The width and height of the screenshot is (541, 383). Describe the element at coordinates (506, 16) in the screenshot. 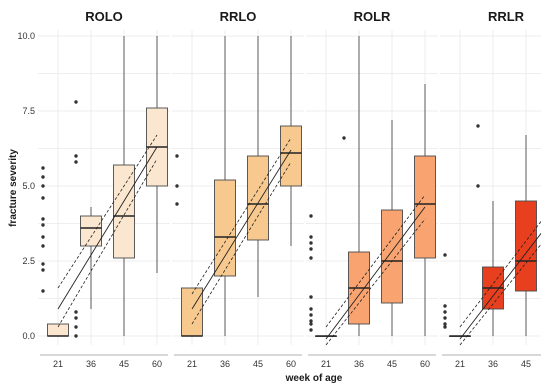

I see `facet-title: RRLR` at that location.